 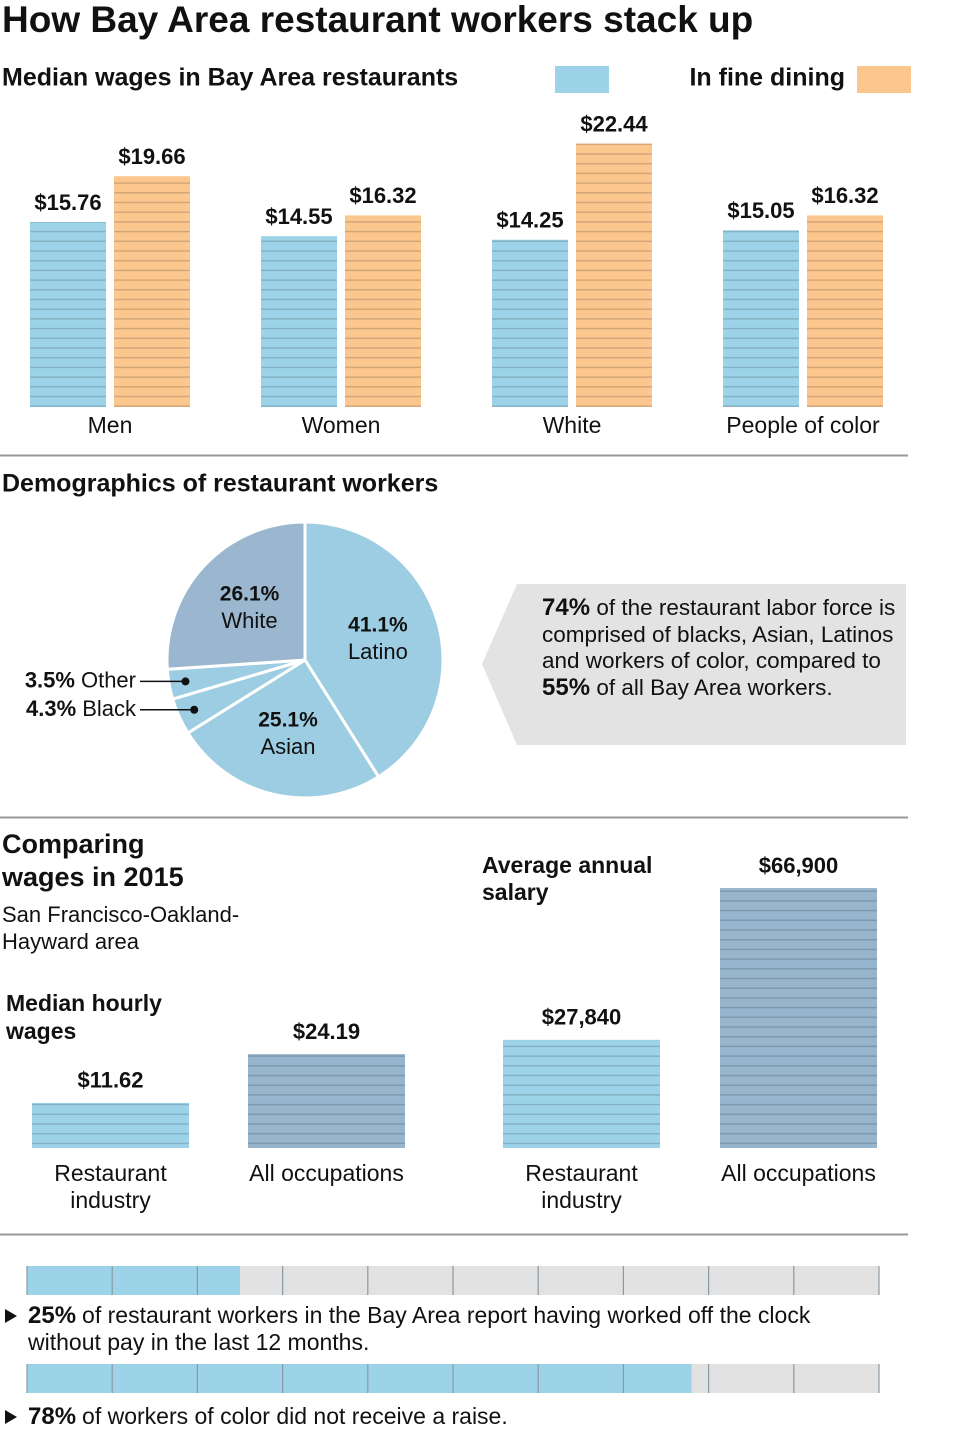 I want to click on value-label: $11.62, so click(x=110, y=1080).